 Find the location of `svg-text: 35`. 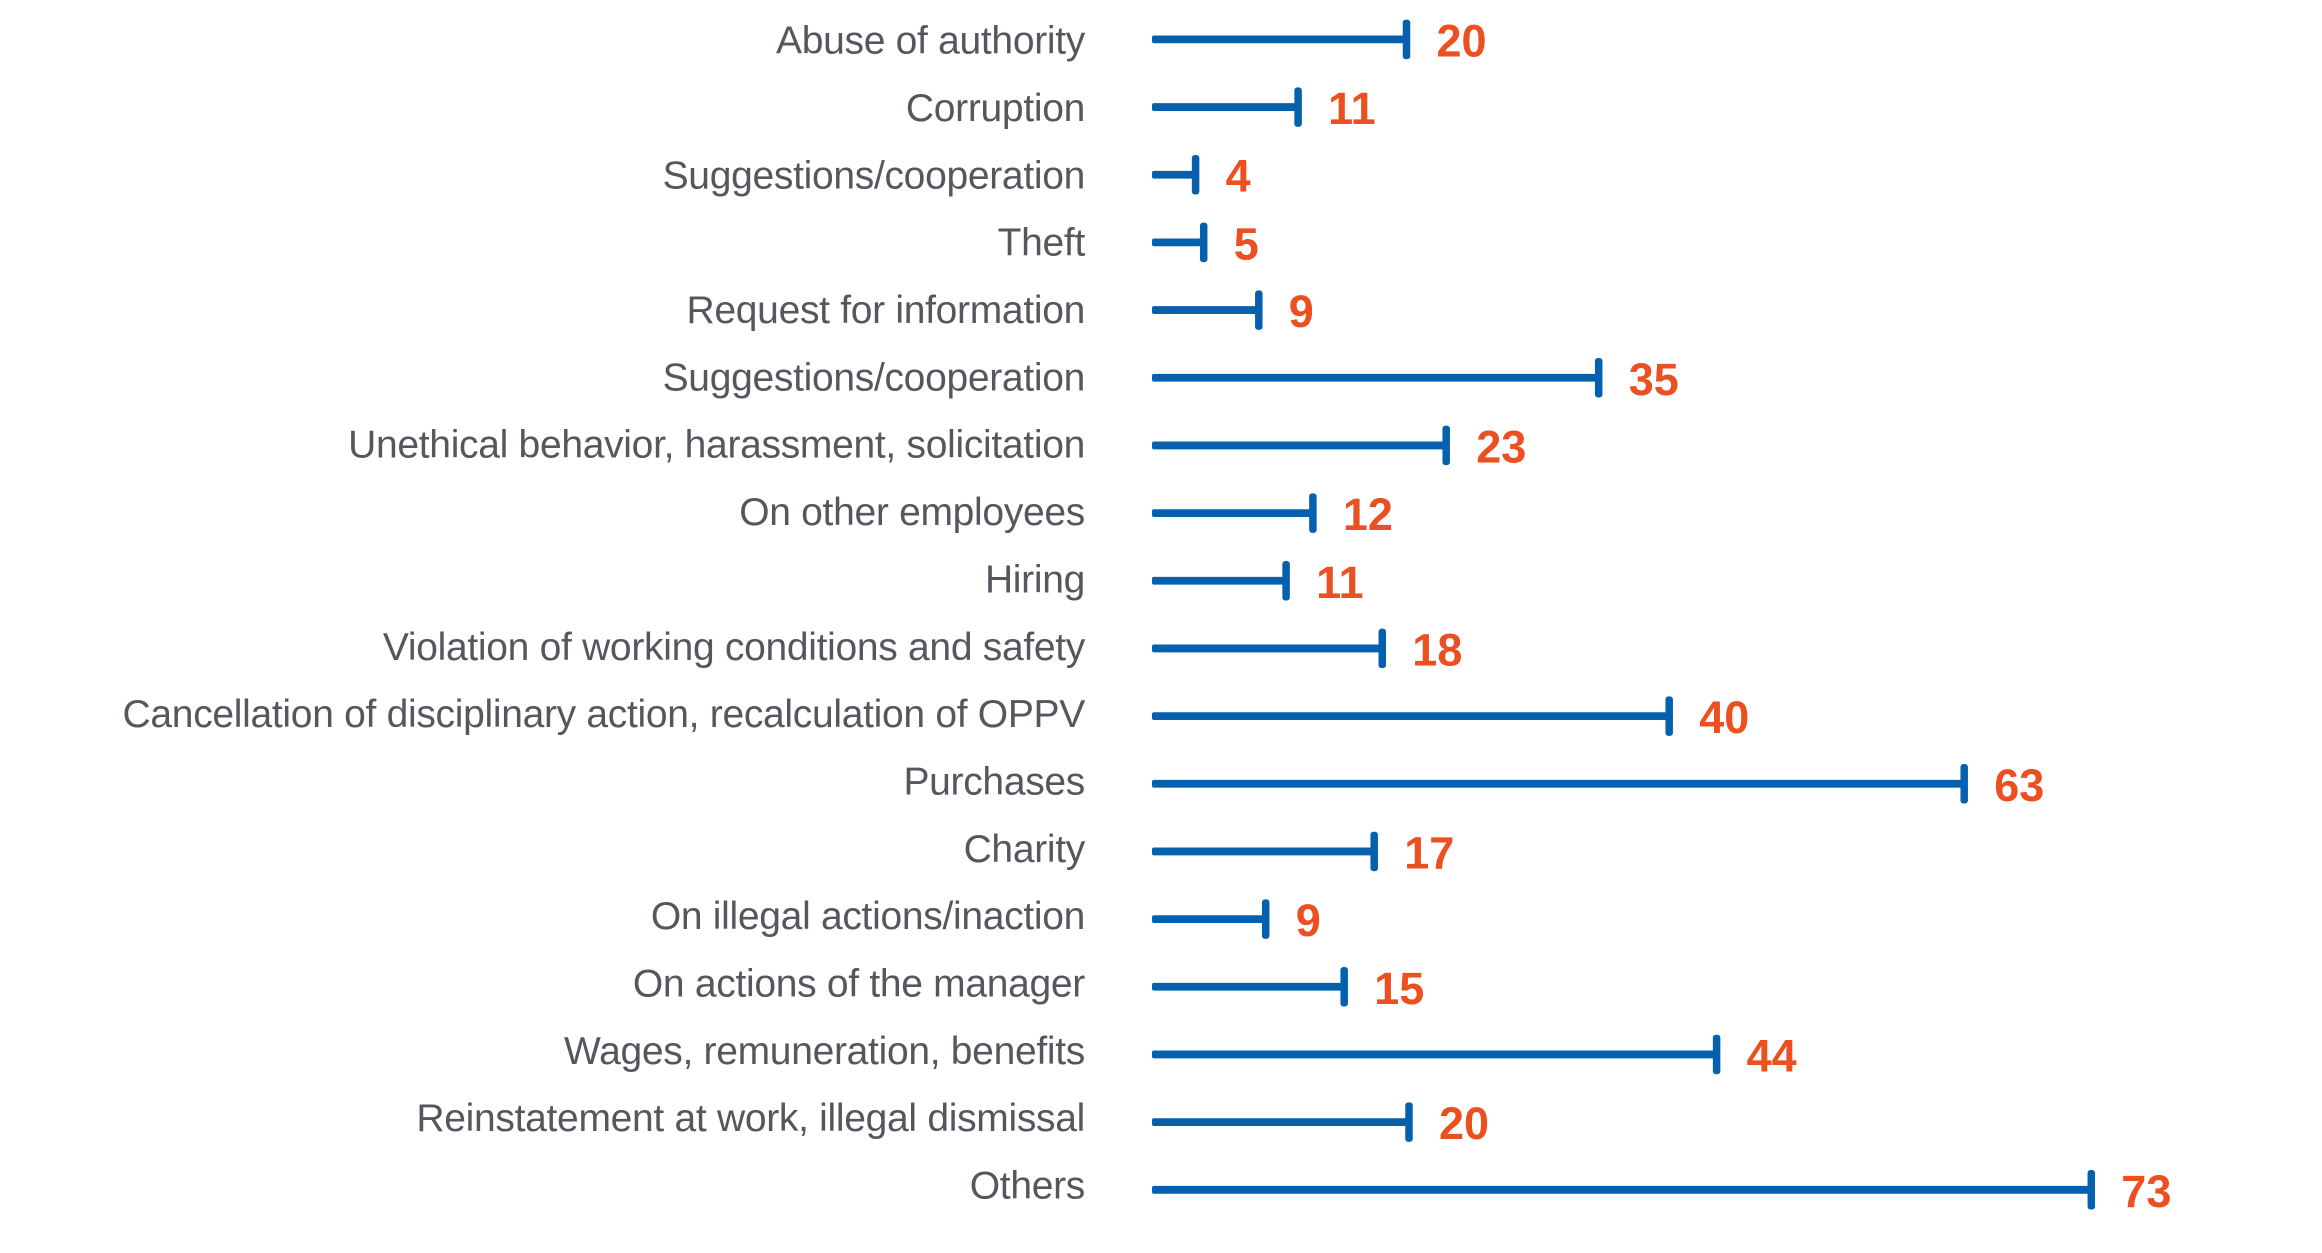

svg-text: 35 is located at coordinates (1654, 379).